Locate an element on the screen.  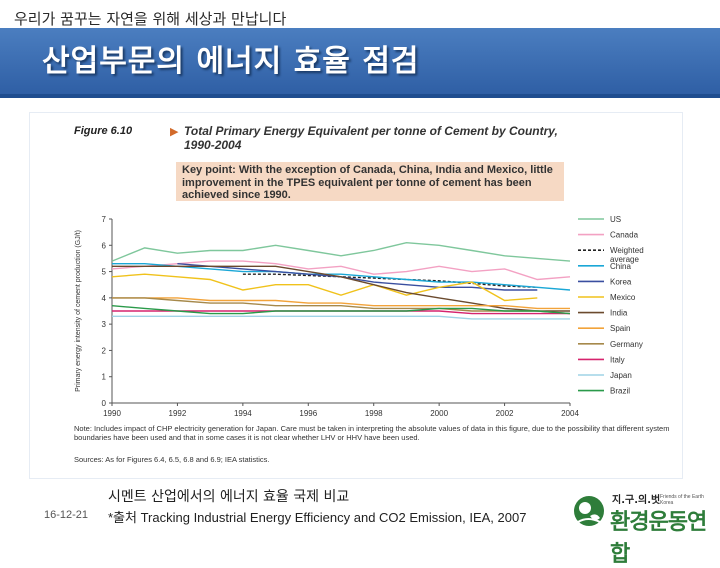
series-line-spain is located at coordinates (341, 303).